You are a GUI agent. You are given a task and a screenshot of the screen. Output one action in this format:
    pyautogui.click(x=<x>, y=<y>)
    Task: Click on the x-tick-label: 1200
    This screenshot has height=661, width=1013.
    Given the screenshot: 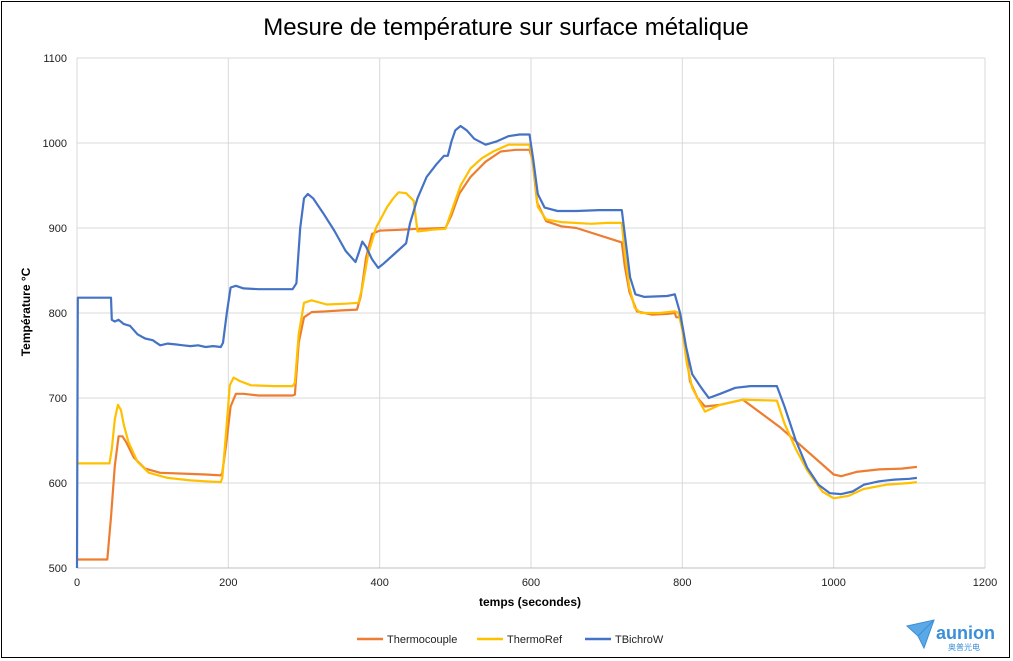 What is the action you would take?
    pyautogui.click(x=985, y=583)
    